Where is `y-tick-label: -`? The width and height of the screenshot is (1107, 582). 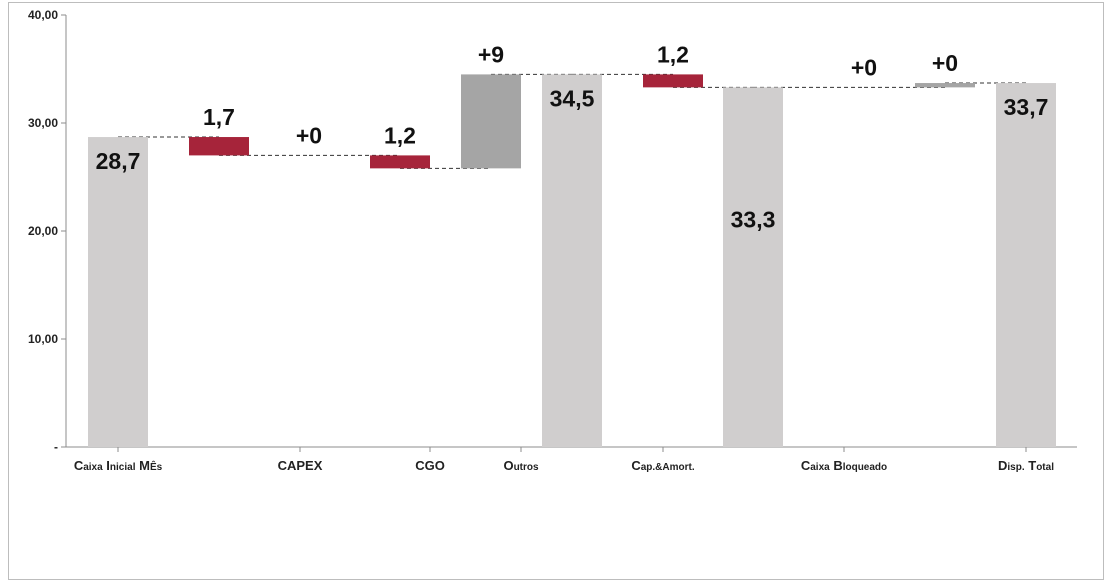 y-tick-label: - is located at coordinates (56, 447).